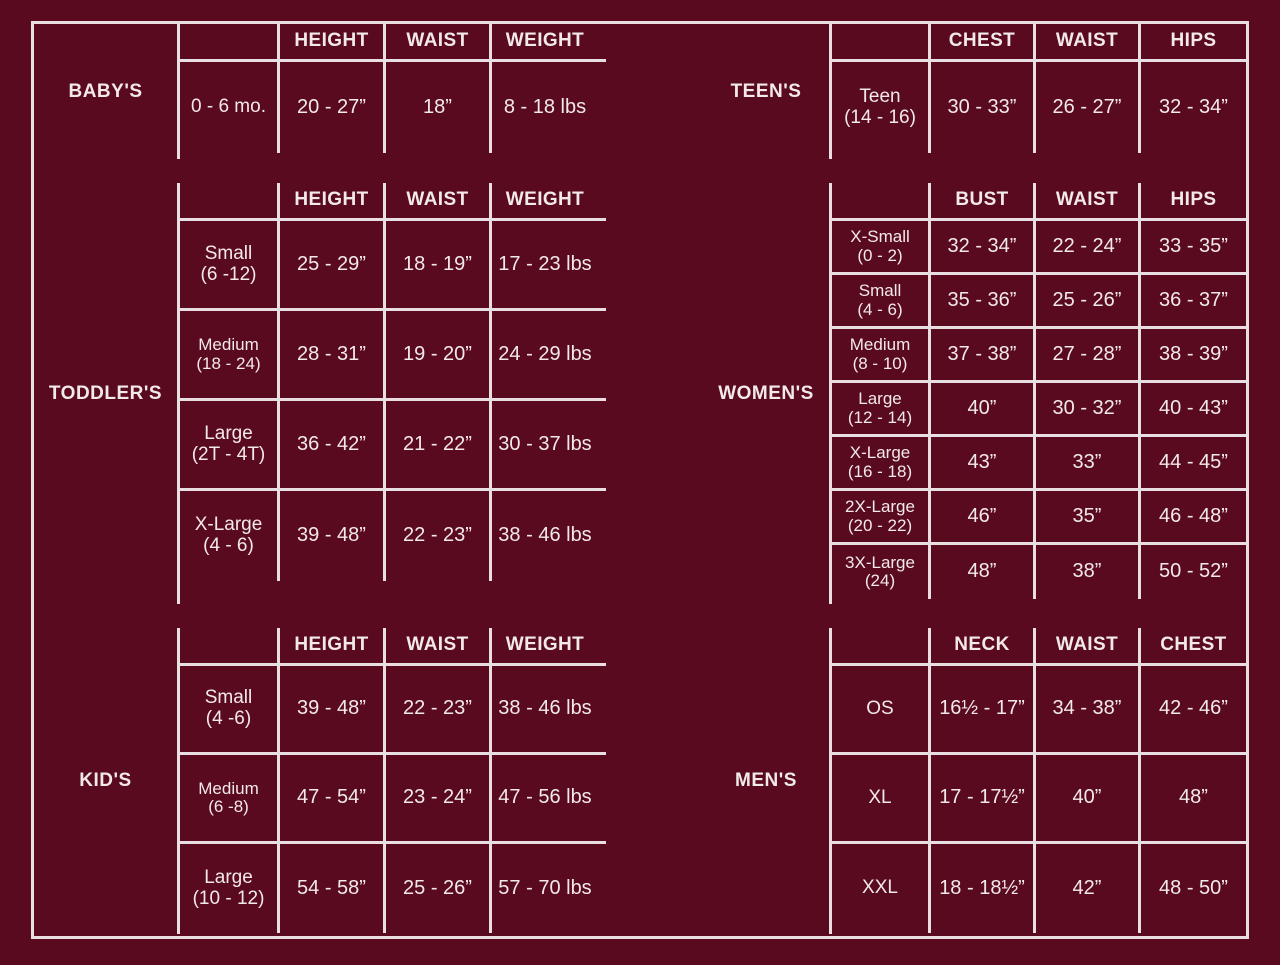 This screenshot has width=1280, height=965. Describe the element at coordinates (1193, 407) in the screenshot. I see `measure-value: 40 - 43”` at that location.